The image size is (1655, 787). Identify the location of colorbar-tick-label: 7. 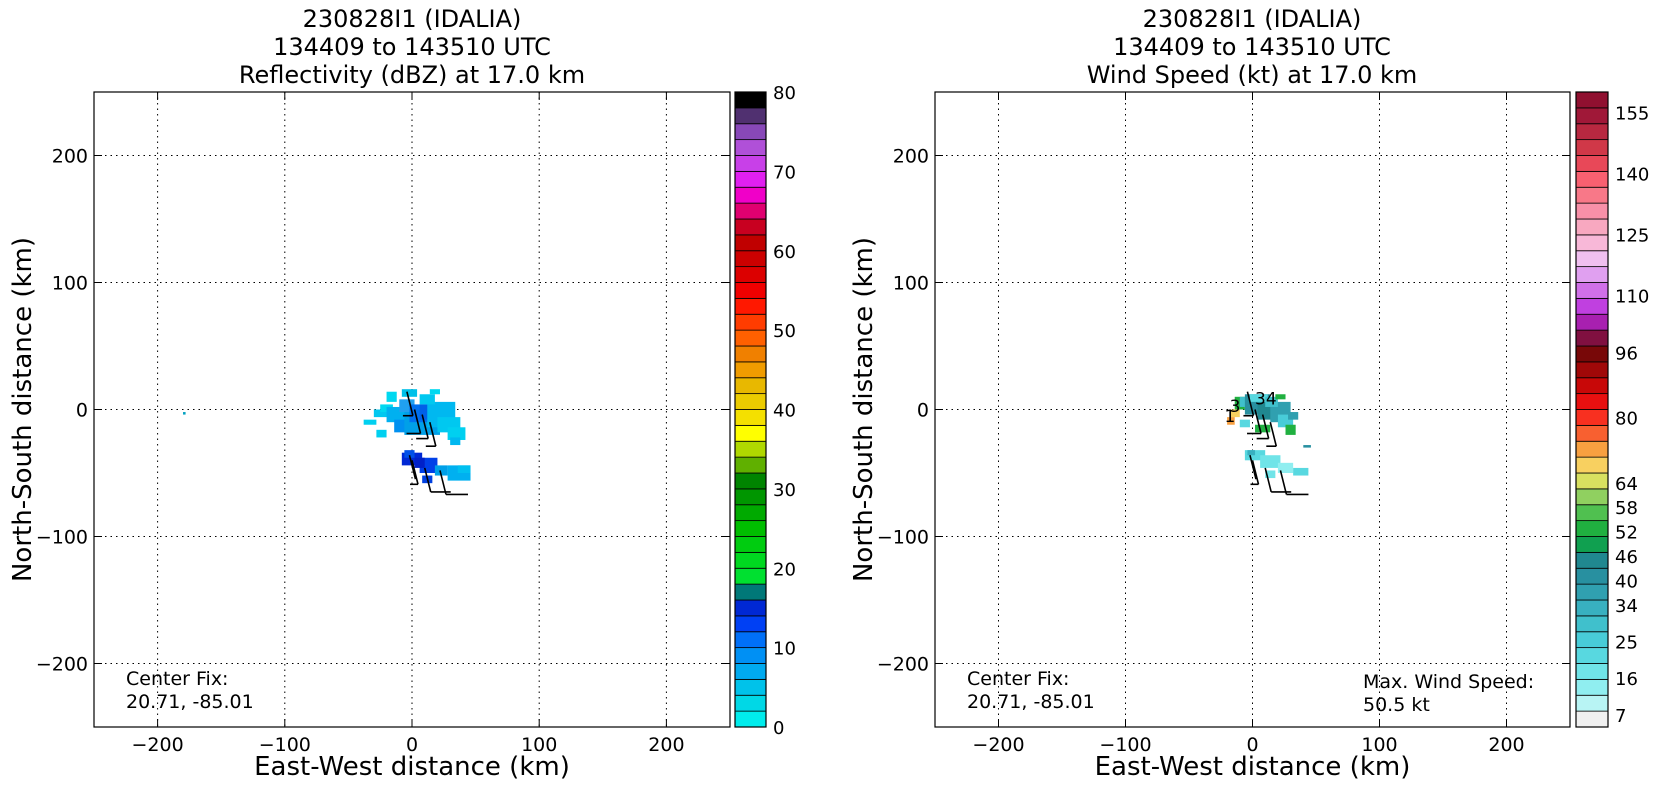
(1620, 716).